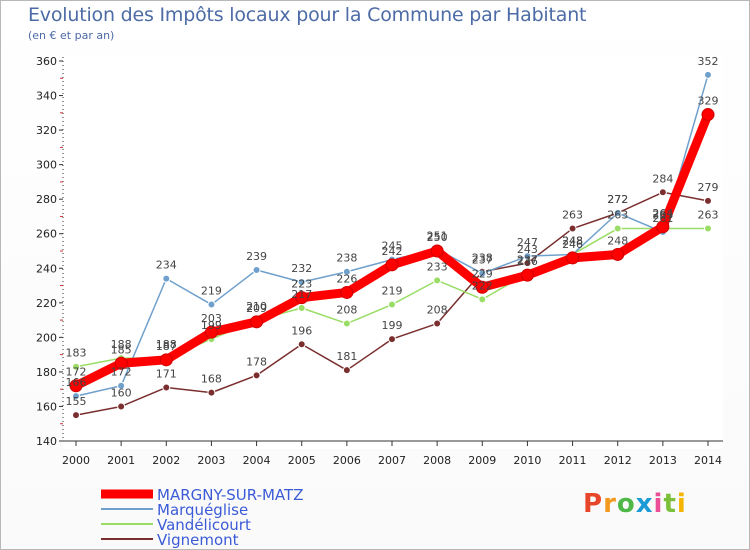  I want to click on data-label-vandelicourt: 248, so click(572, 240).